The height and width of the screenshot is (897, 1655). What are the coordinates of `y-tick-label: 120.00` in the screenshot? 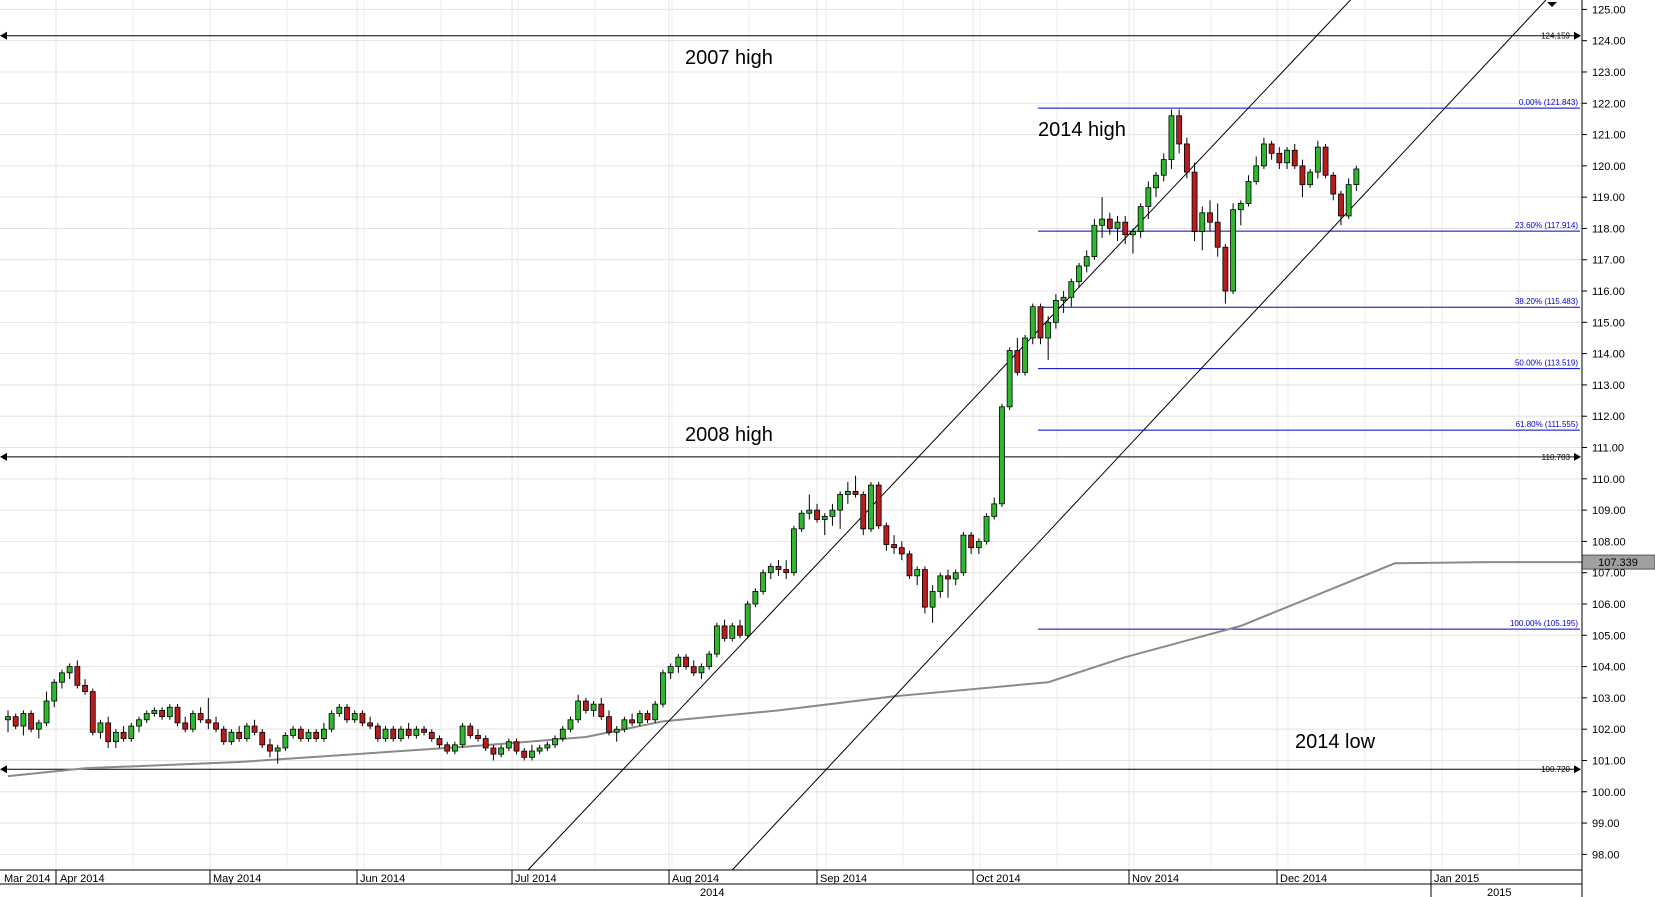 It's located at (1609, 167).